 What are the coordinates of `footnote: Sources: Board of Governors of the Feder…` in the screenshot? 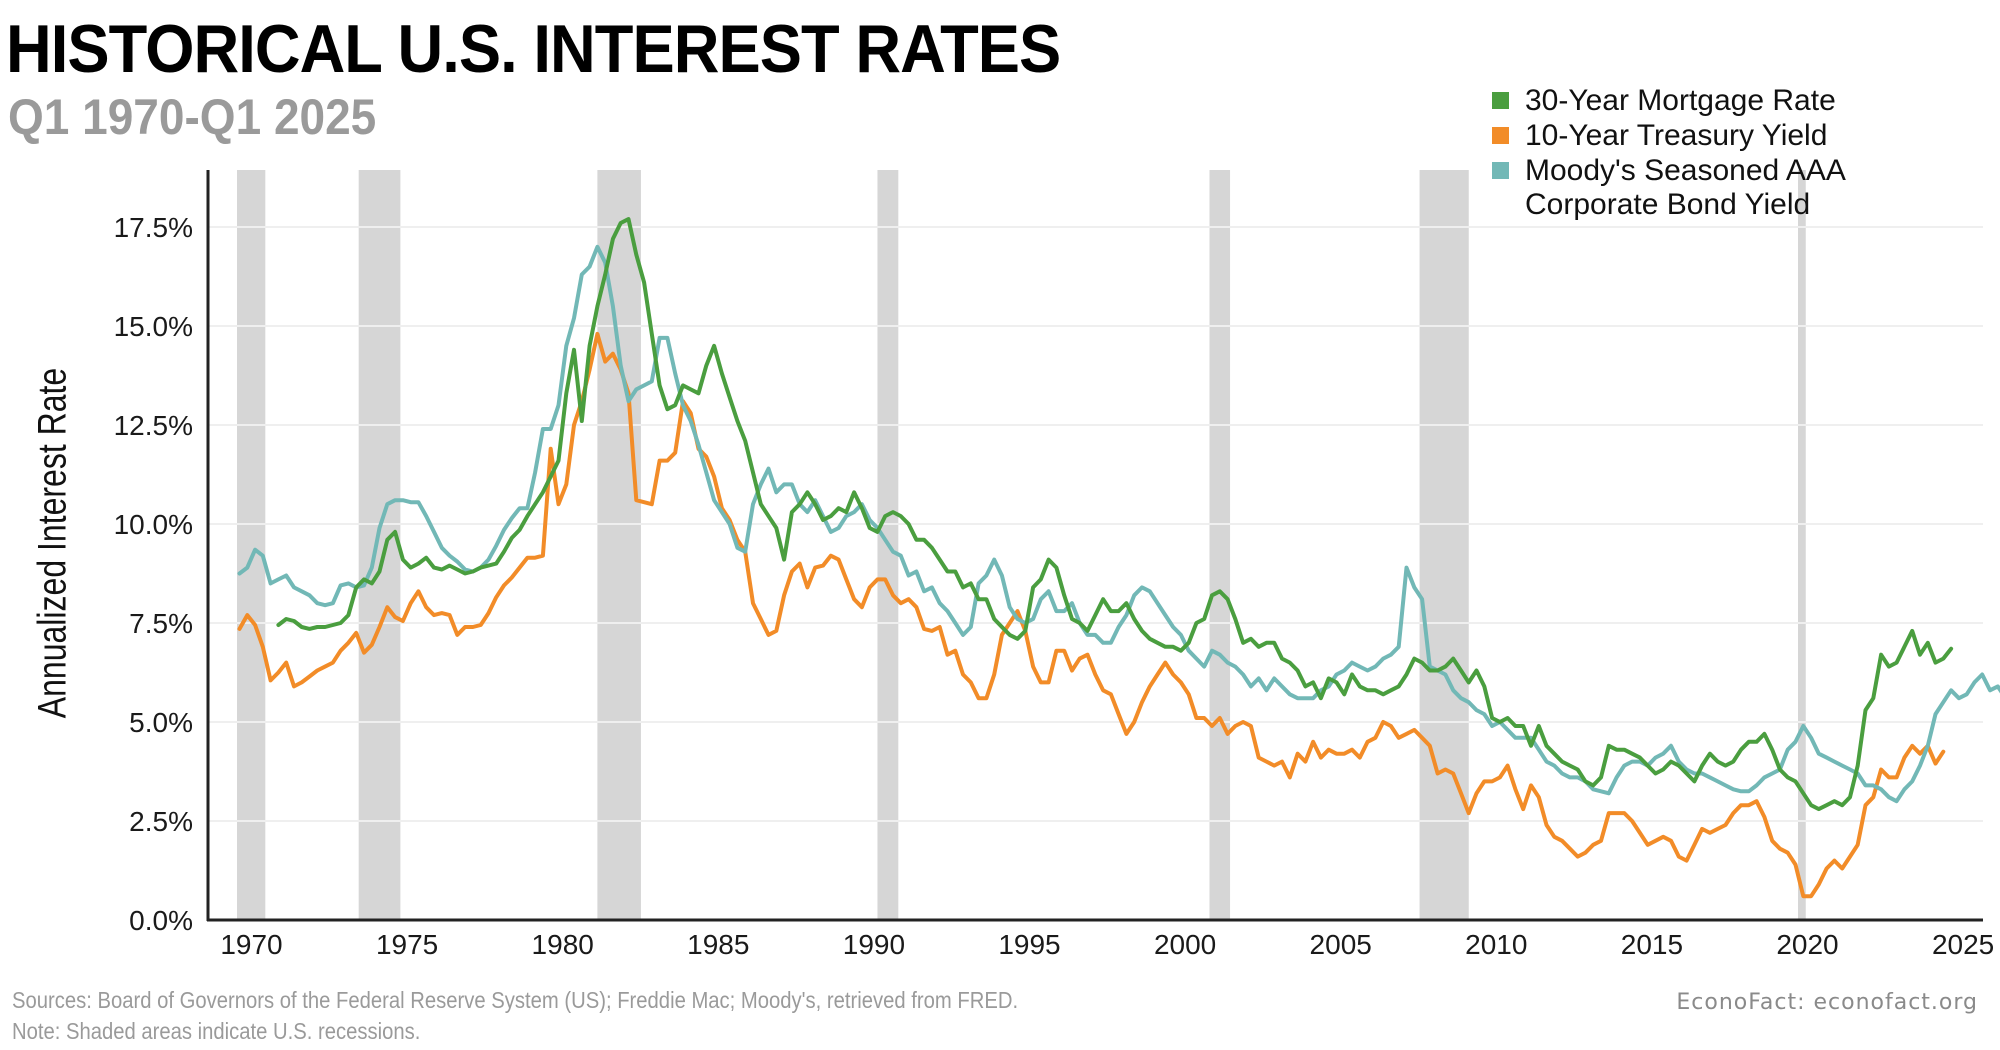 It's located at (515, 1016).